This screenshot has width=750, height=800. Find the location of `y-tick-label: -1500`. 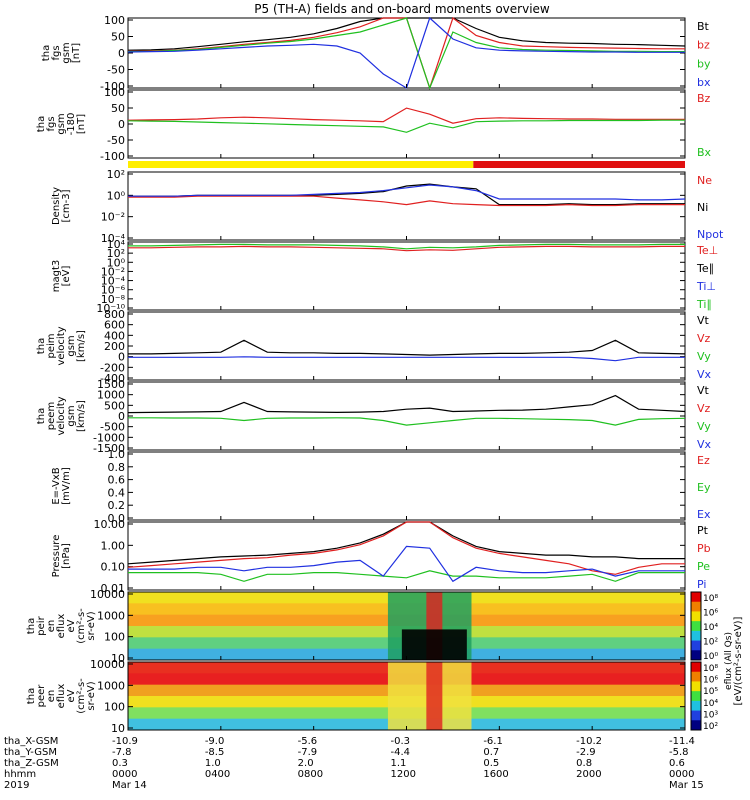

y-tick-label: -1500 is located at coordinates (109, 448).